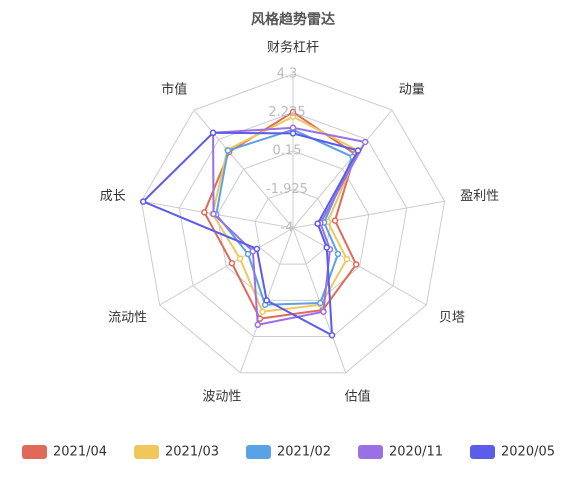  What do you see at coordinates (293, 48) in the screenshot?
I see `indicator-label: 财务杠杆` at bounding box center [293, 48].